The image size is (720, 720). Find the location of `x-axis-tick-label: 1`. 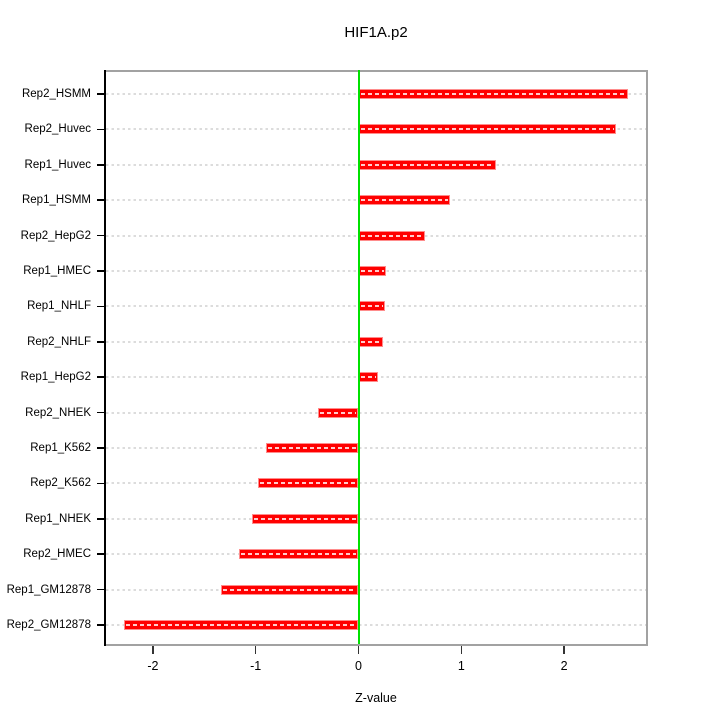

x-axis-tick-label: 1 is located at coordinates (461, 666).